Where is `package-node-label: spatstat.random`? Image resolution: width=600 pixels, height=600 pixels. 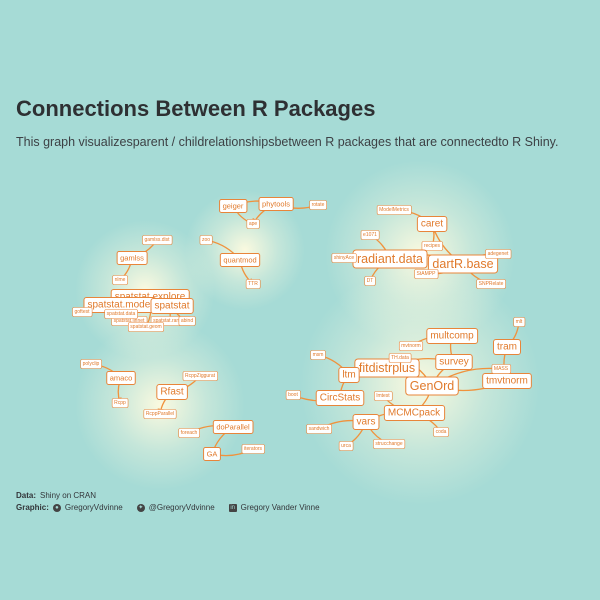 package-node-label: spatstat.random is located at coordinates (171, 321).